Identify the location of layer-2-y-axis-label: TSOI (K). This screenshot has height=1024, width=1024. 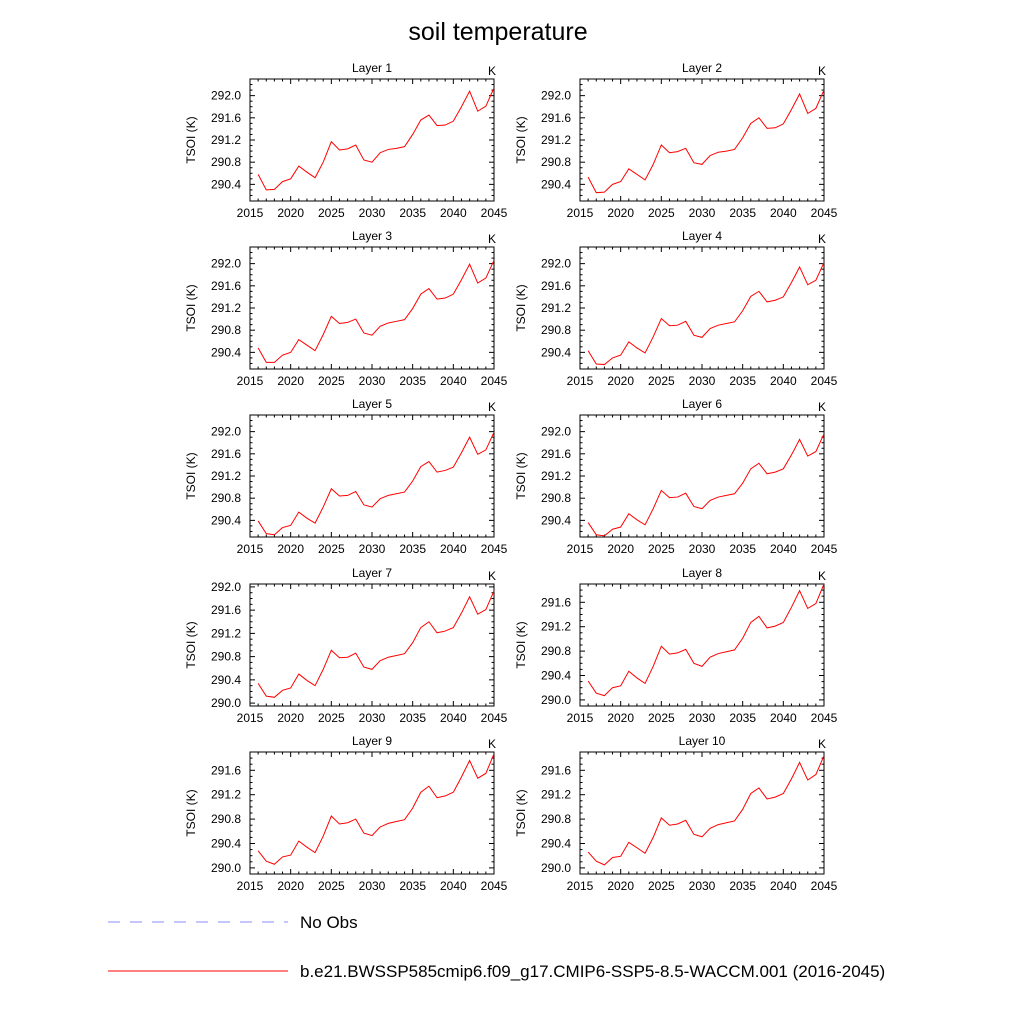
(521, 139).